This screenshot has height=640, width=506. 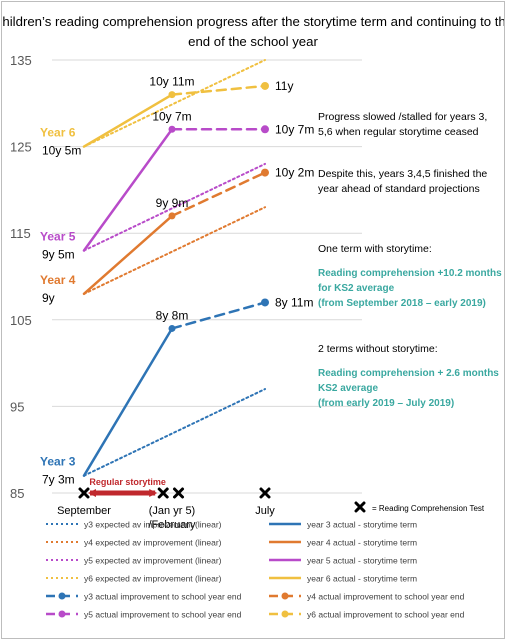 What do you see at coordinates (58, 480) in the screenshot?
I see `point-value-label: 7y 3m` at bounding box center [58, 480].